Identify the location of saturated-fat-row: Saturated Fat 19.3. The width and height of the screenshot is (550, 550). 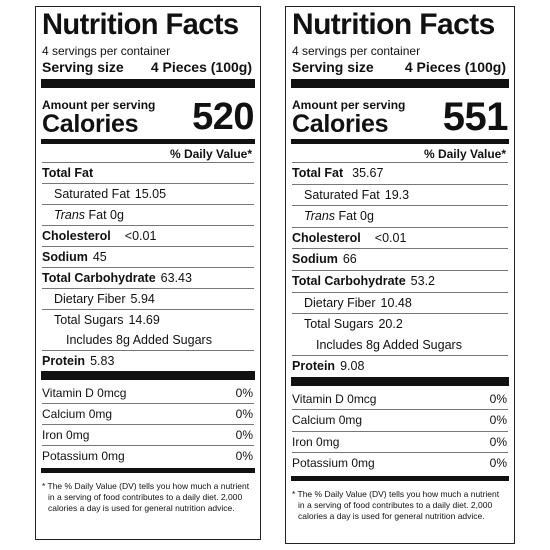
(400, 194).